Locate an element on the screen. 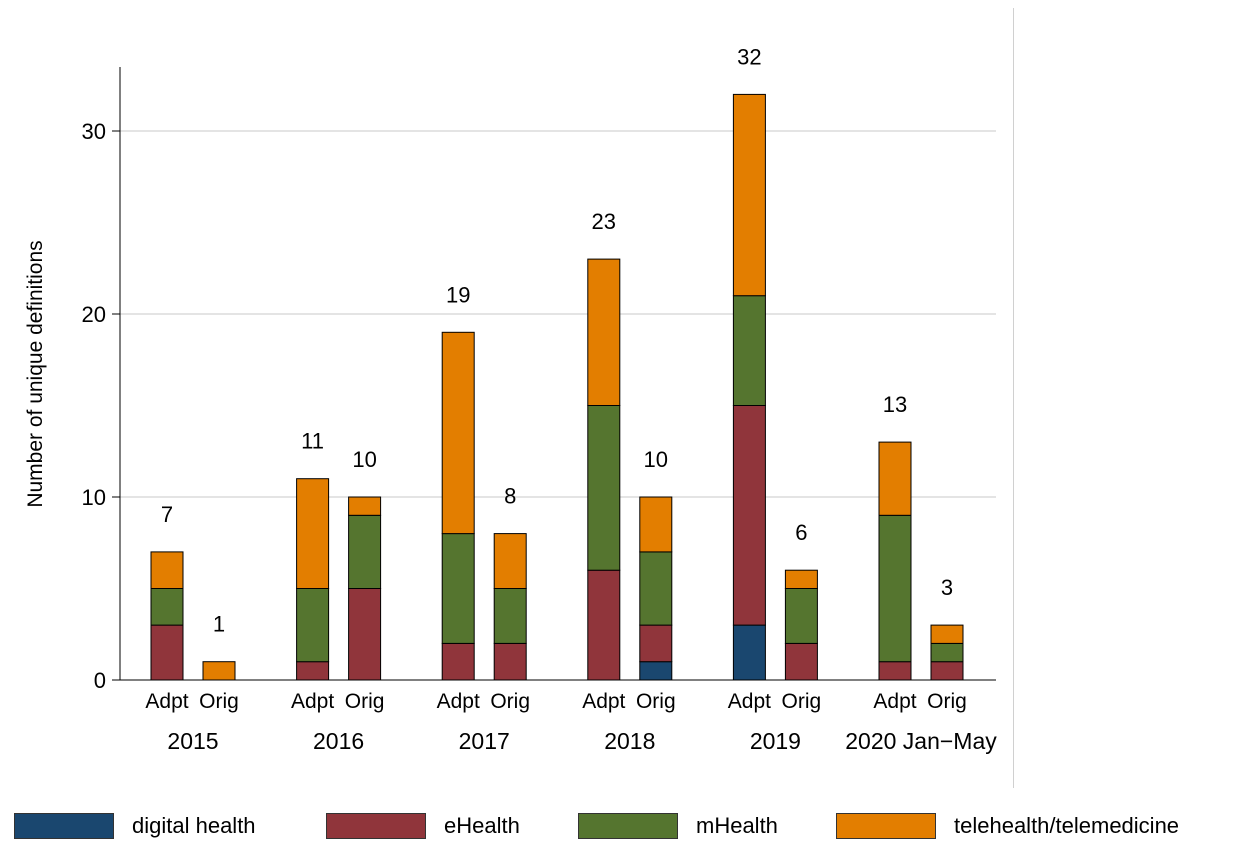 This screenshot has height=844, width=1246. bar-segment-2019-Adpt-mHealth is located at coordinates (749, 351).